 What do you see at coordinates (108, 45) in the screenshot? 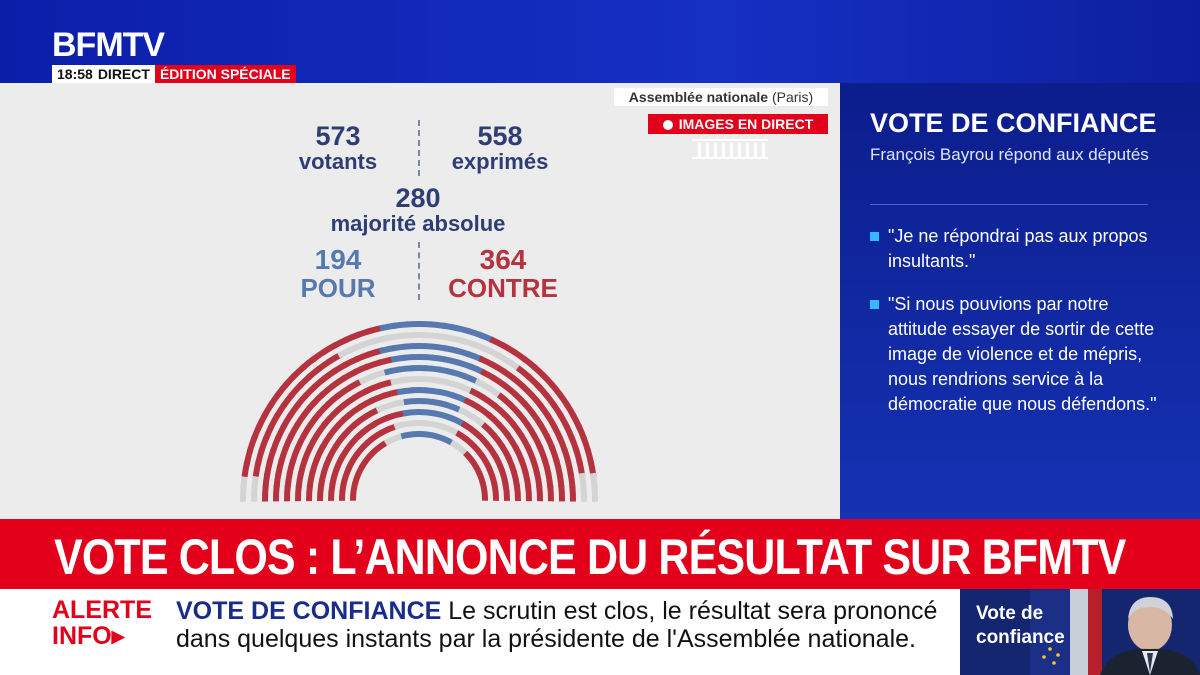
I see `channel-logo: BFMTV` at bounding box center [108, 45].